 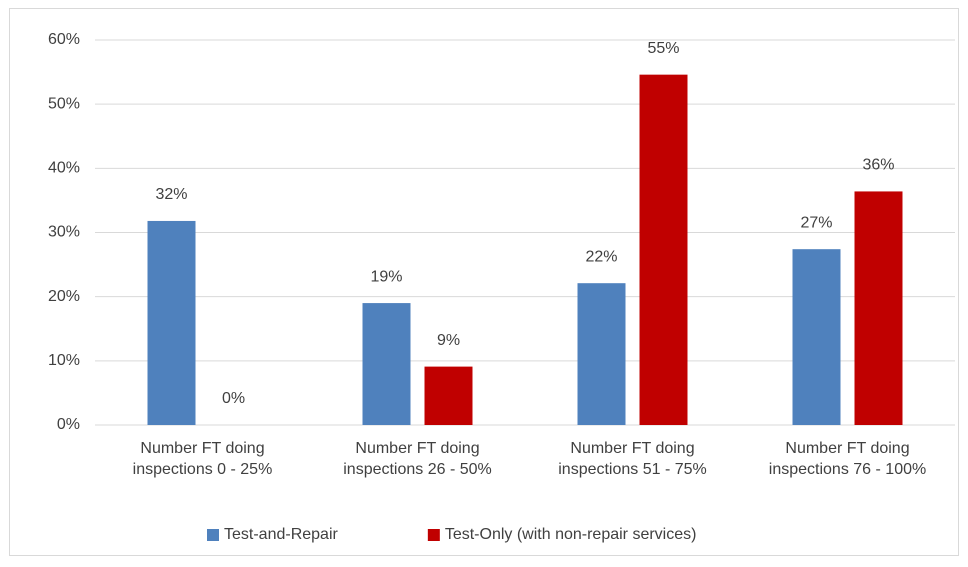 I want to click on data-label: 55%, so click(x=663, y=48).